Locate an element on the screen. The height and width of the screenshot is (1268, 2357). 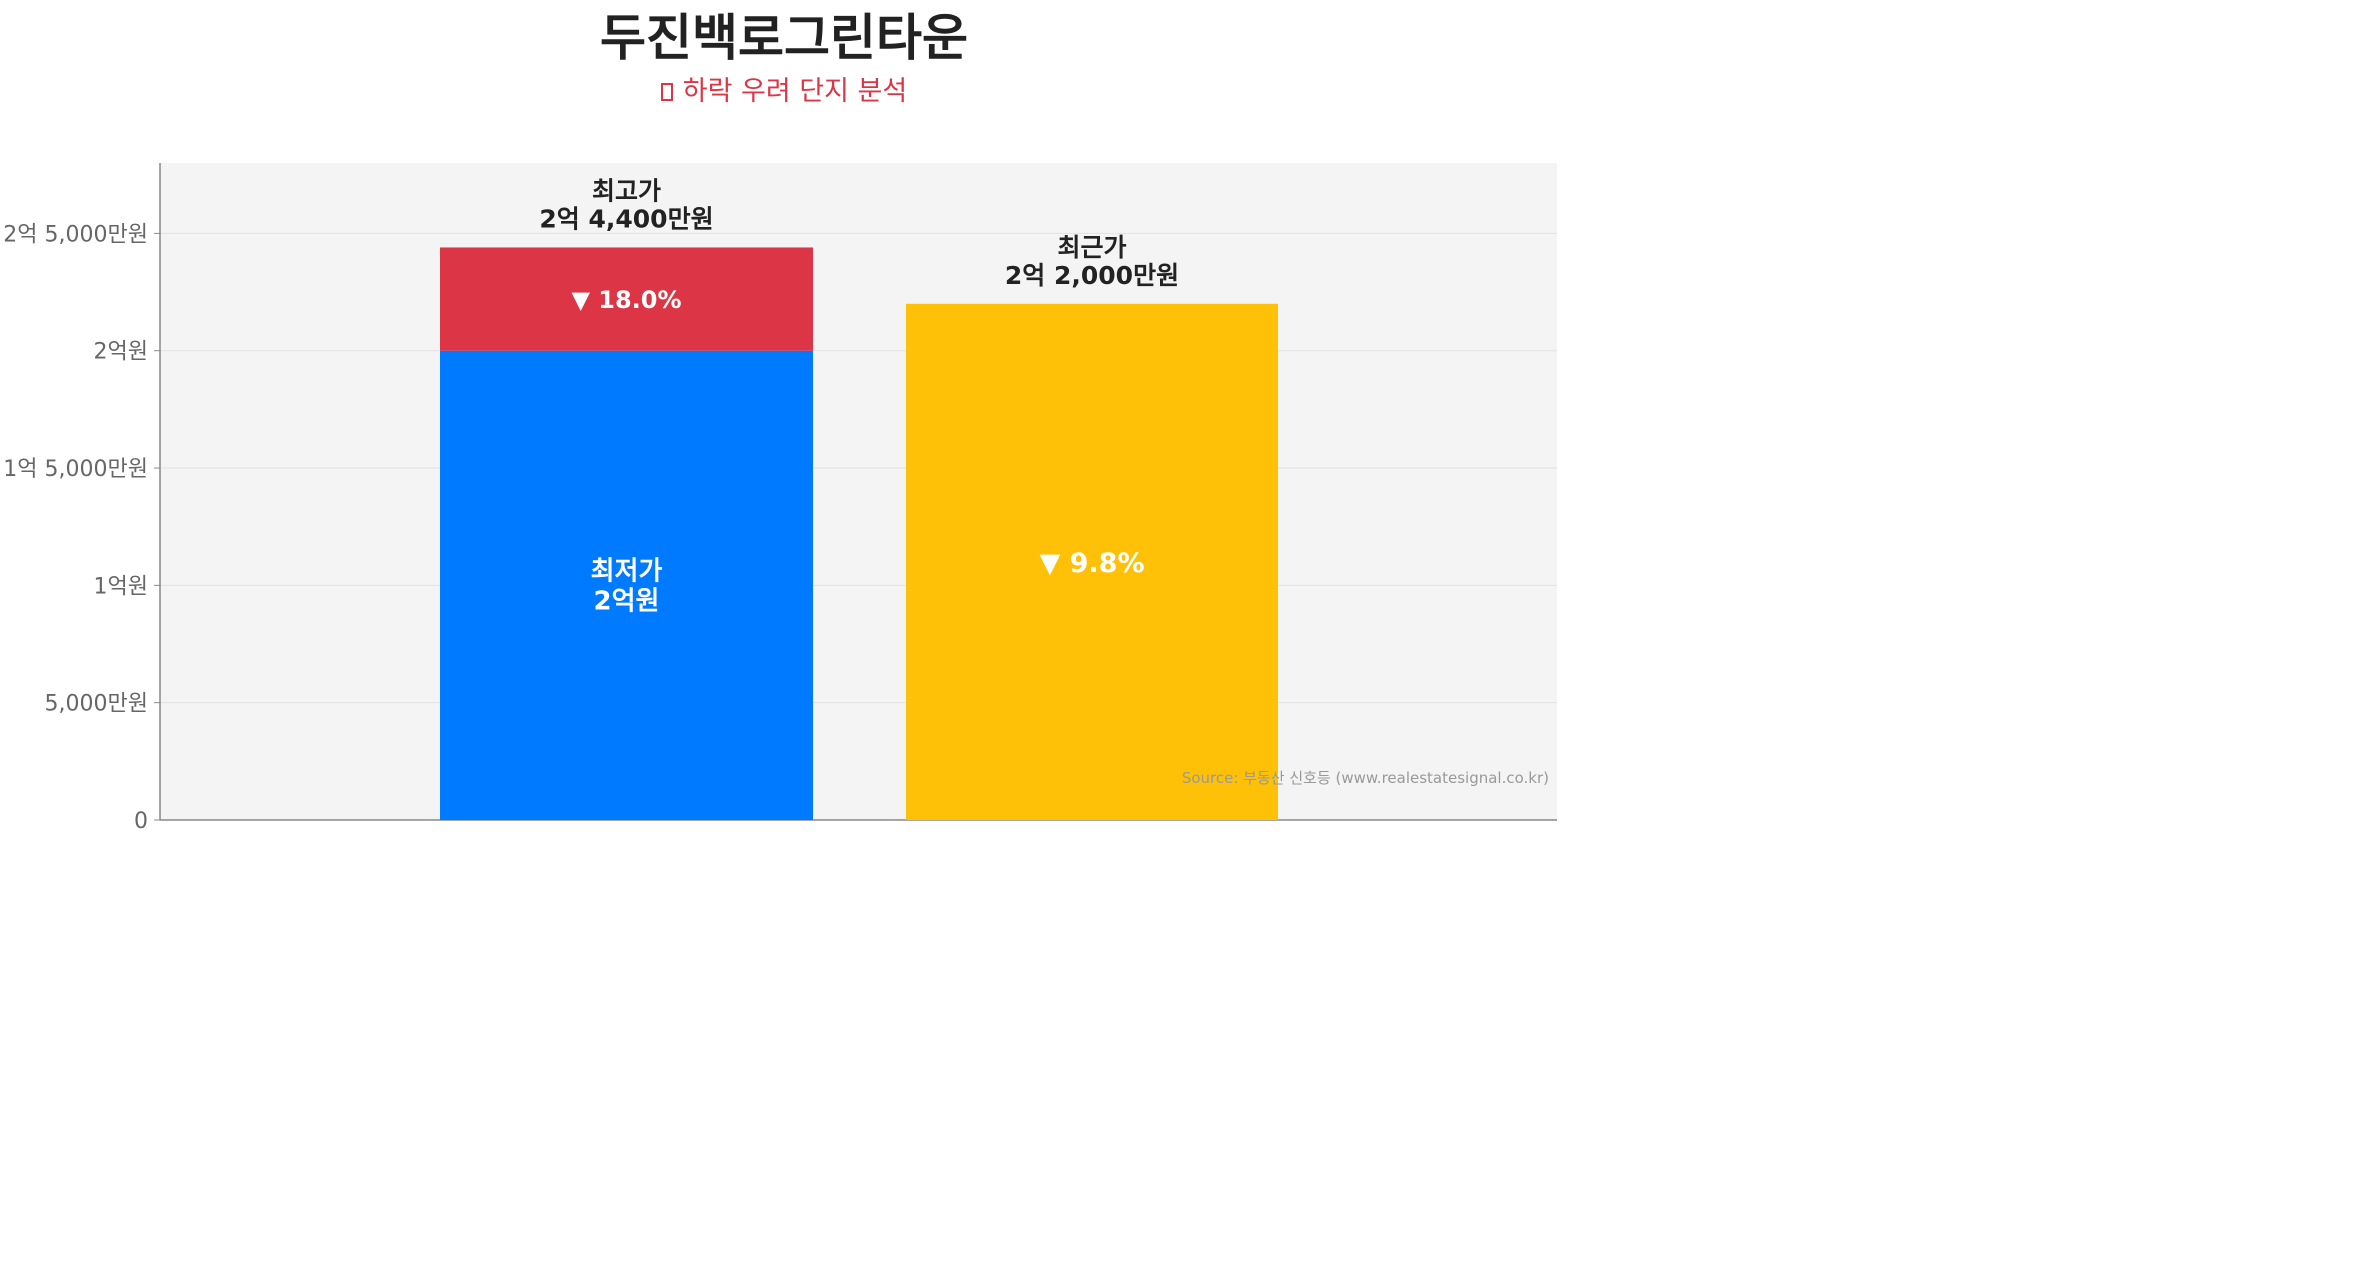
bar-drop-segment is located at coordinates (626, 299).